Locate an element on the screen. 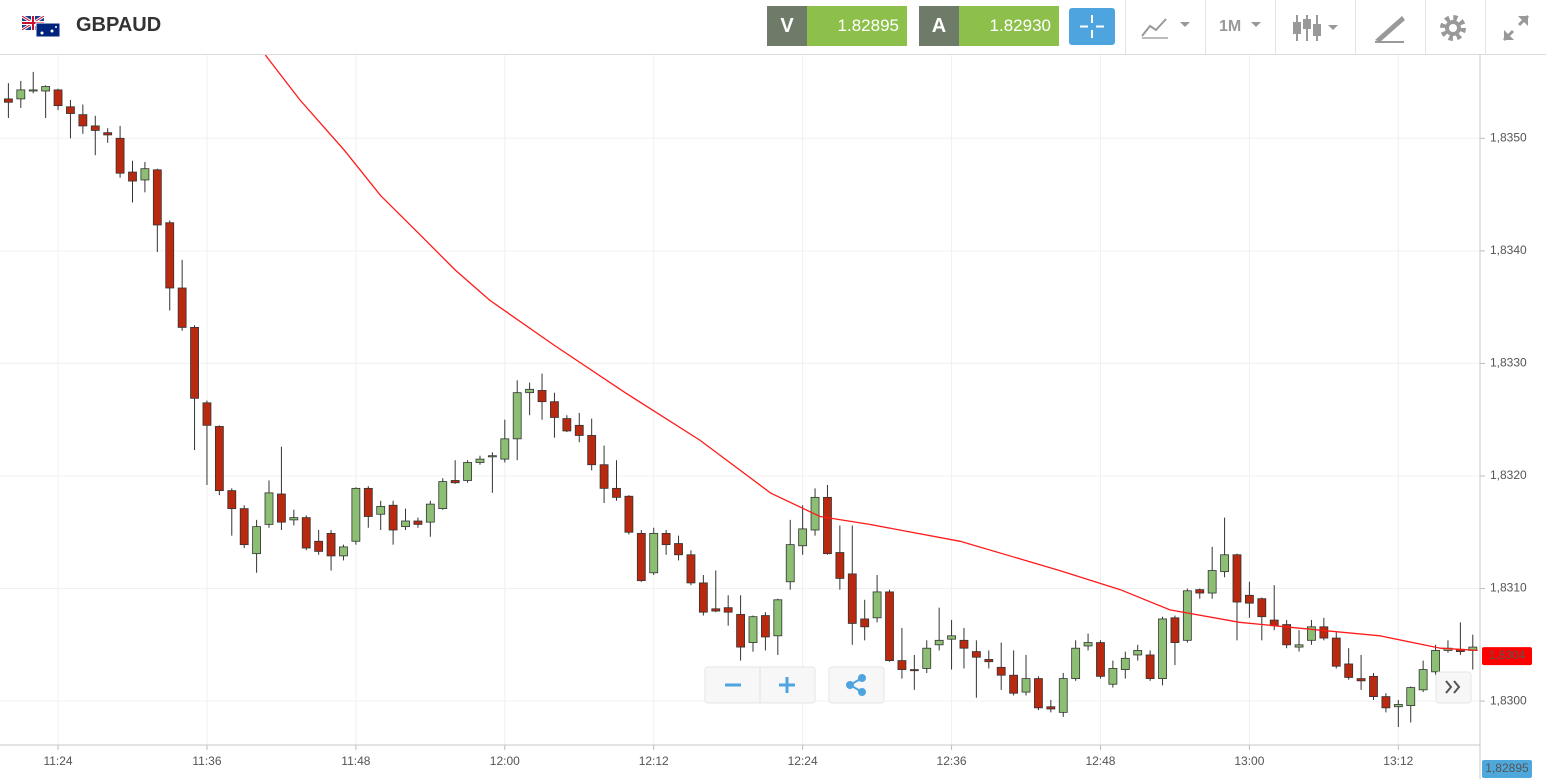 The height and width of the screenshot is (779, 1546). y-tick-label: 1,8340 is located at coordinates (1508, 250).